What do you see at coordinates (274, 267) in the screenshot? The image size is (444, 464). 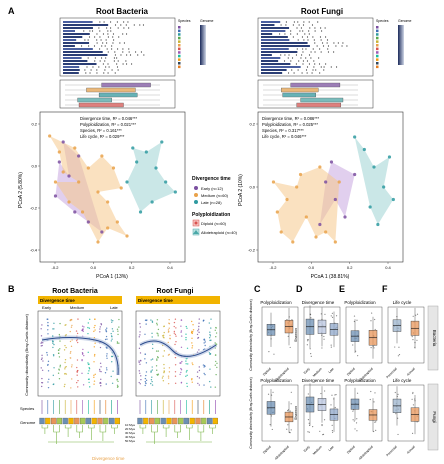 I see `x-tick-label: -0.2` at bounding box center [274, 267].